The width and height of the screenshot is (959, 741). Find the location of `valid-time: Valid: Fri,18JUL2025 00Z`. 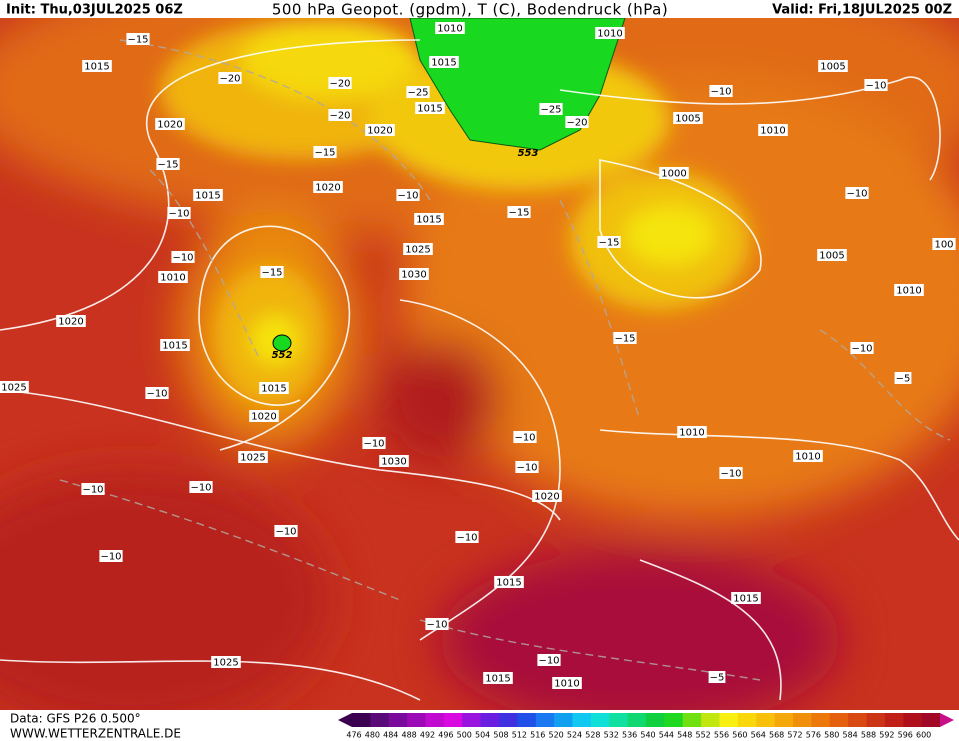

valid-time: Valid: Fri,18JUL2025 00Z is located at coordinates (862, 10).